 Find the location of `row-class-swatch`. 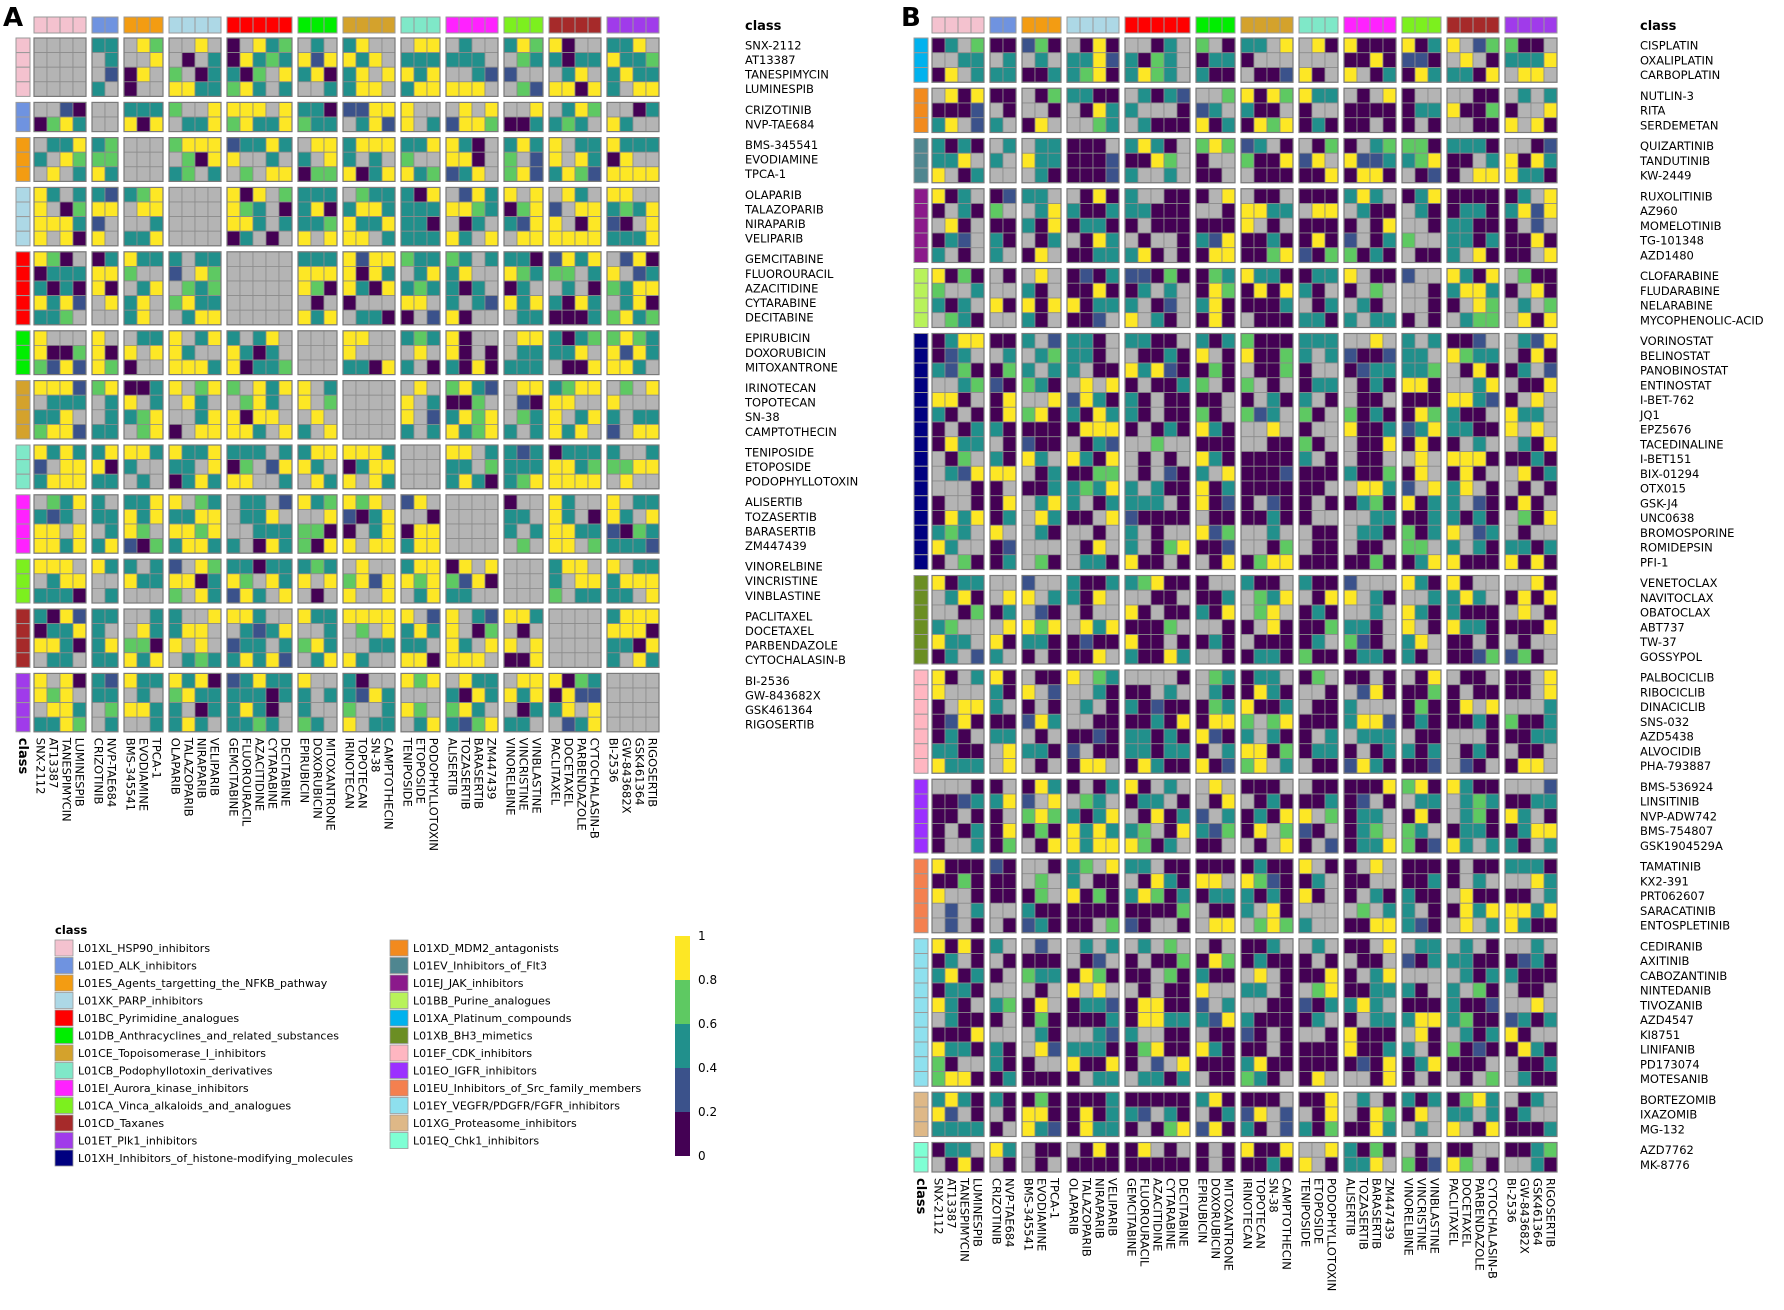

row-class-swatch is located at coordinates (921, 305).